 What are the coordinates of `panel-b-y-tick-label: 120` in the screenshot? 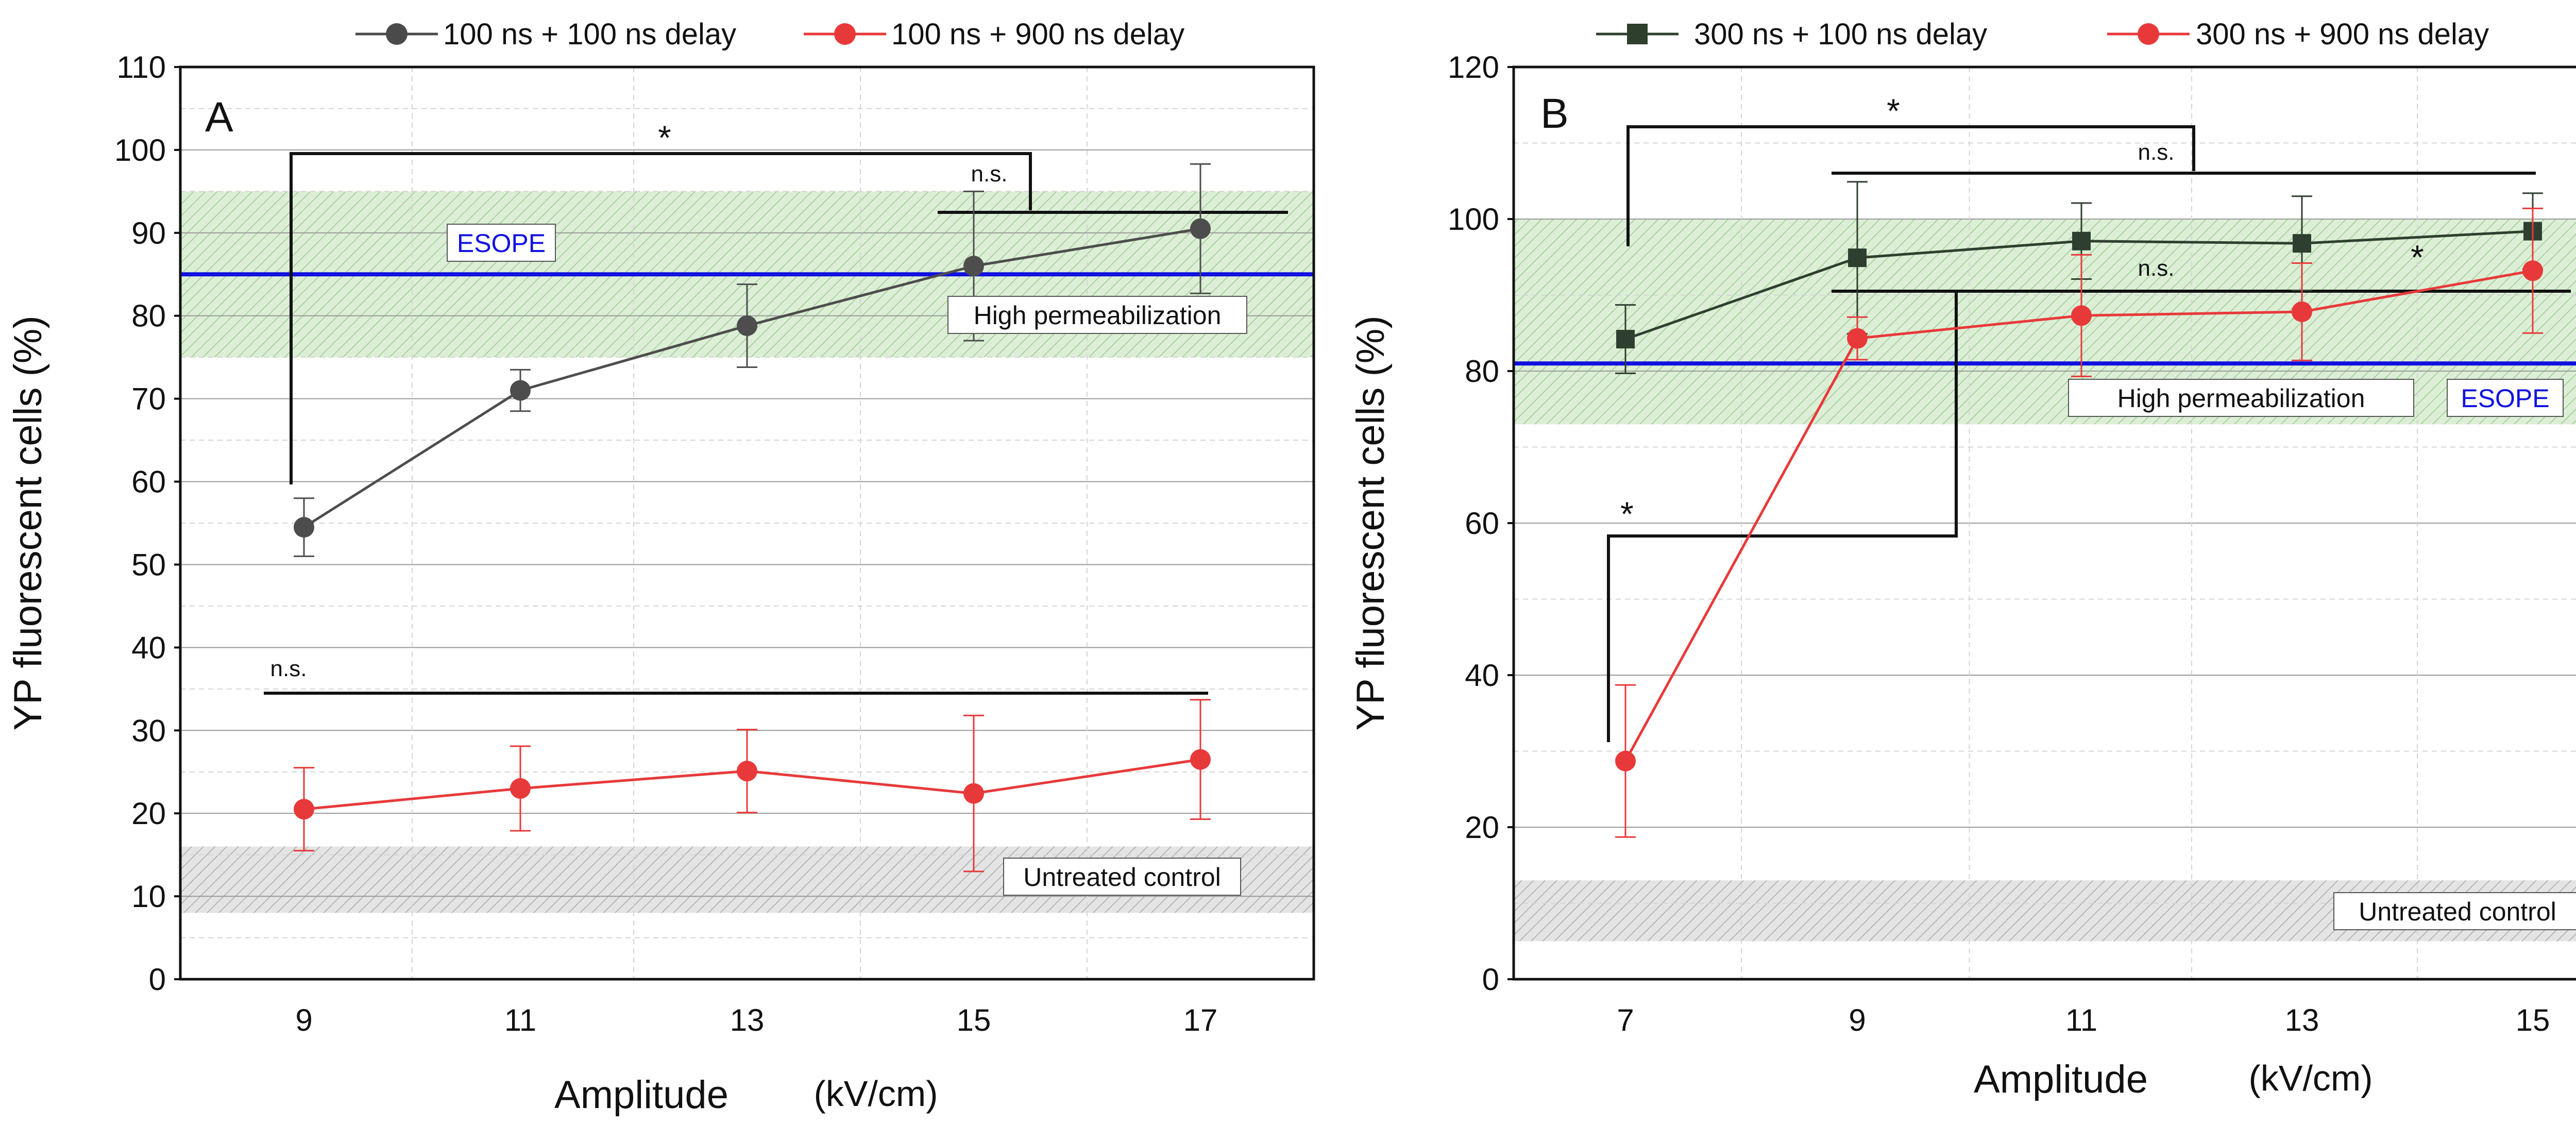 It's located at (1473, 67).